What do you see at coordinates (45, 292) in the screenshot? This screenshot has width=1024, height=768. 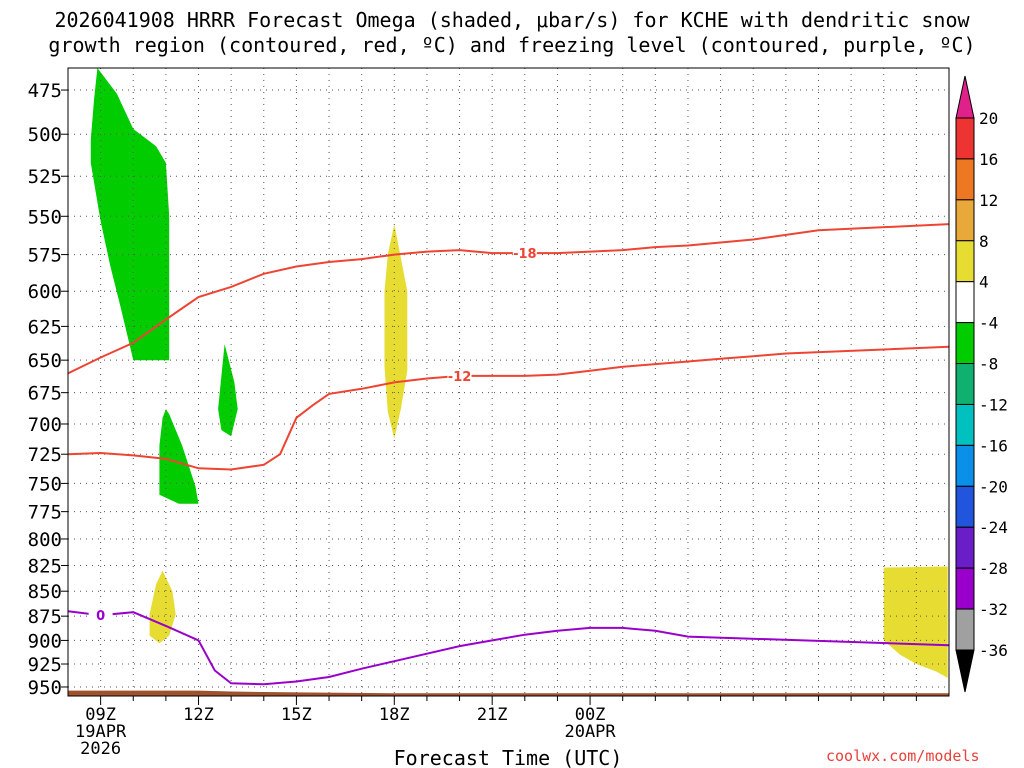 I see `y-tick-label: 600` at bounding box center [45, 292].